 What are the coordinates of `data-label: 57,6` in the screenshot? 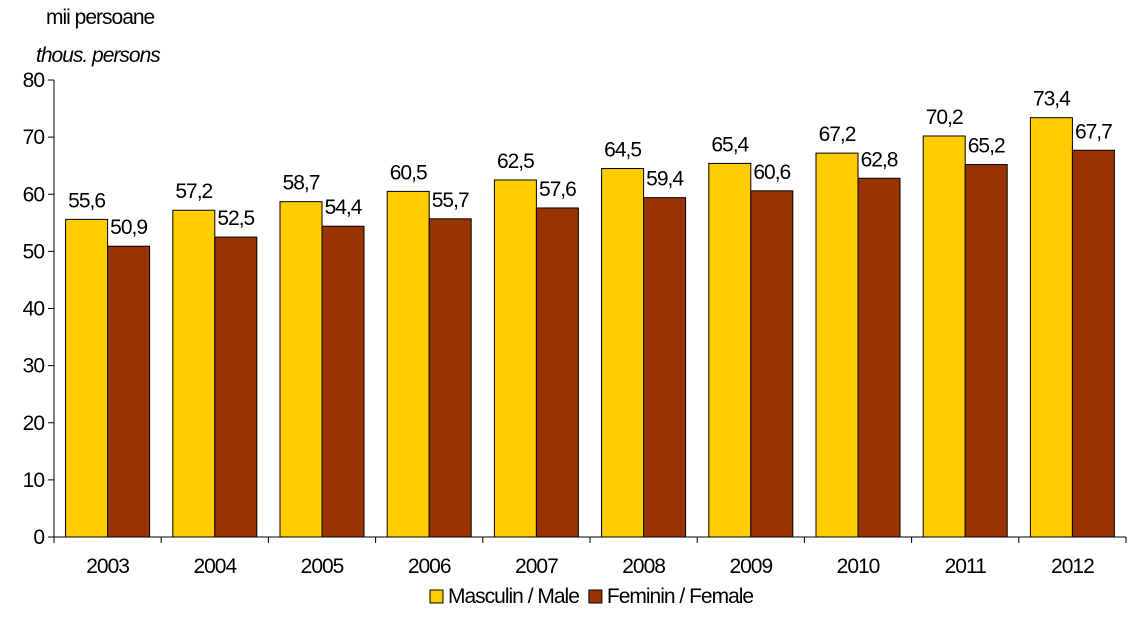 It's located at (557, 189).